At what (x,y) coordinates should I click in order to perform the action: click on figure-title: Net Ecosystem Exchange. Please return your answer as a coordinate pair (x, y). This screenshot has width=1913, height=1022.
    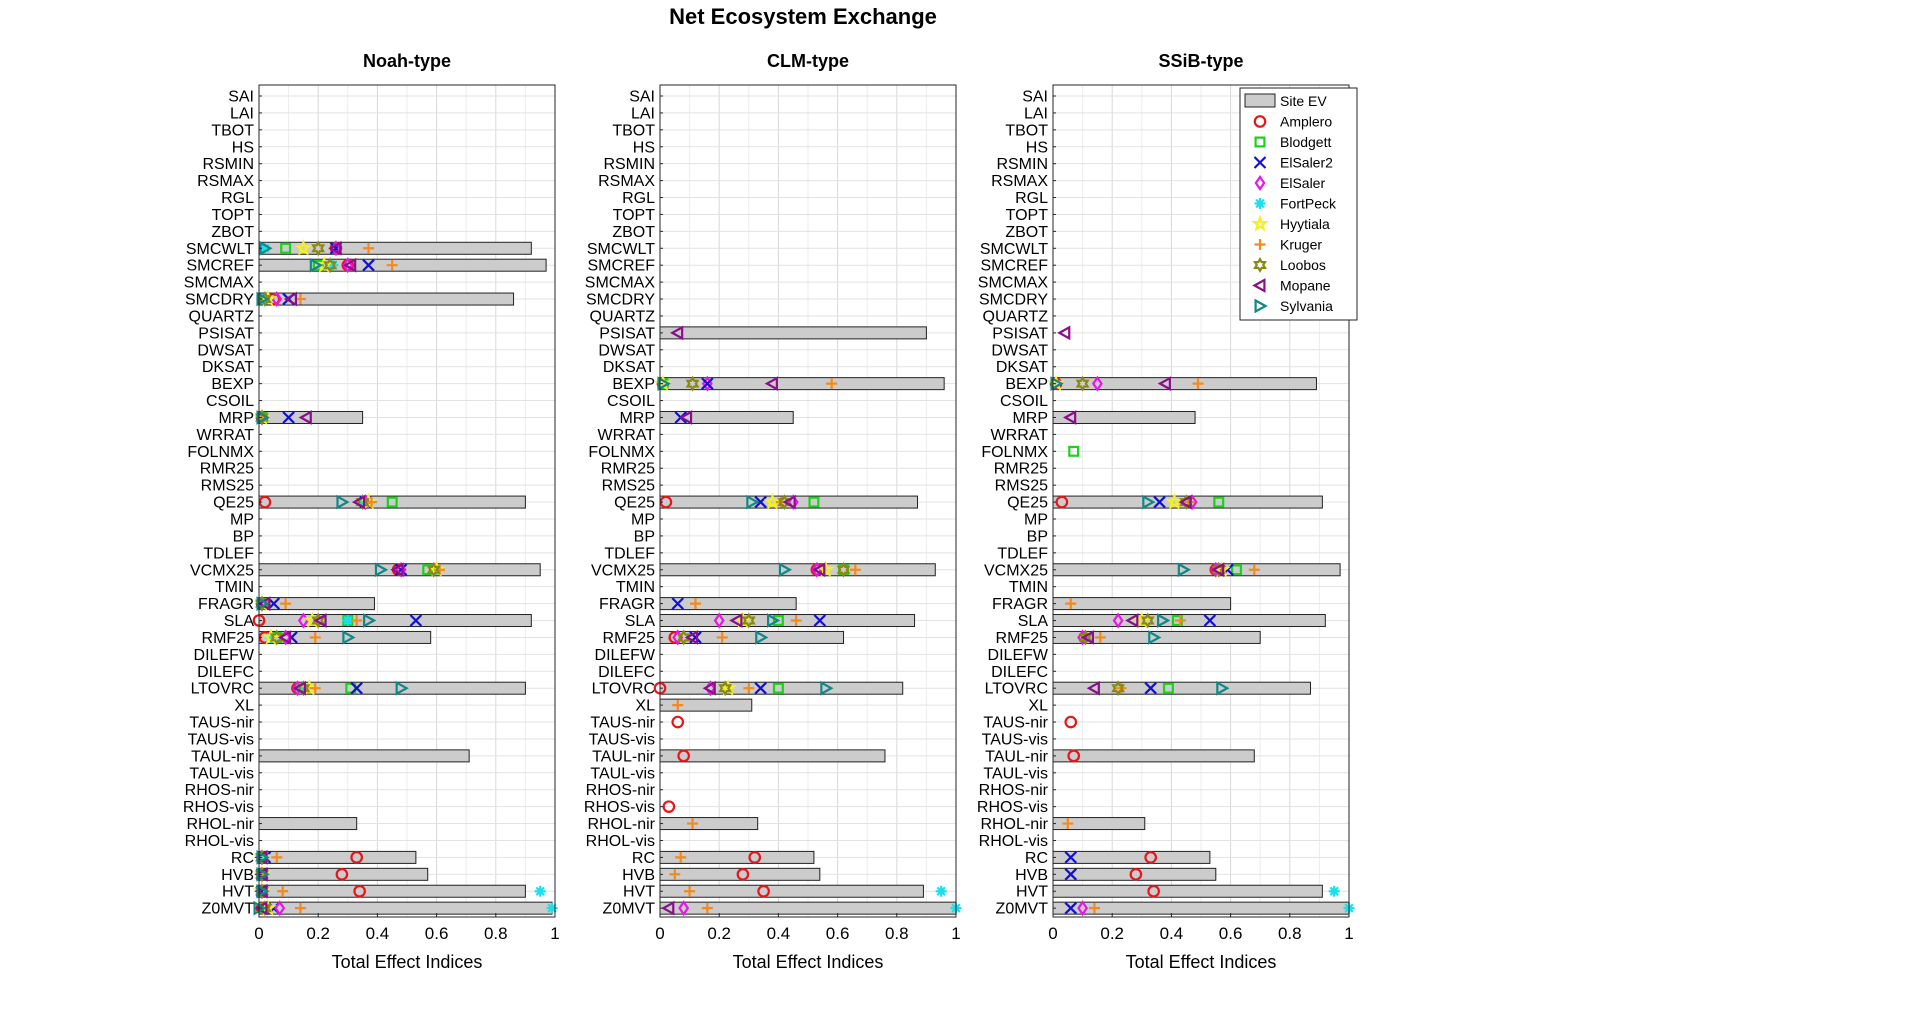
    Looking at the image, I should click on (803, 16).